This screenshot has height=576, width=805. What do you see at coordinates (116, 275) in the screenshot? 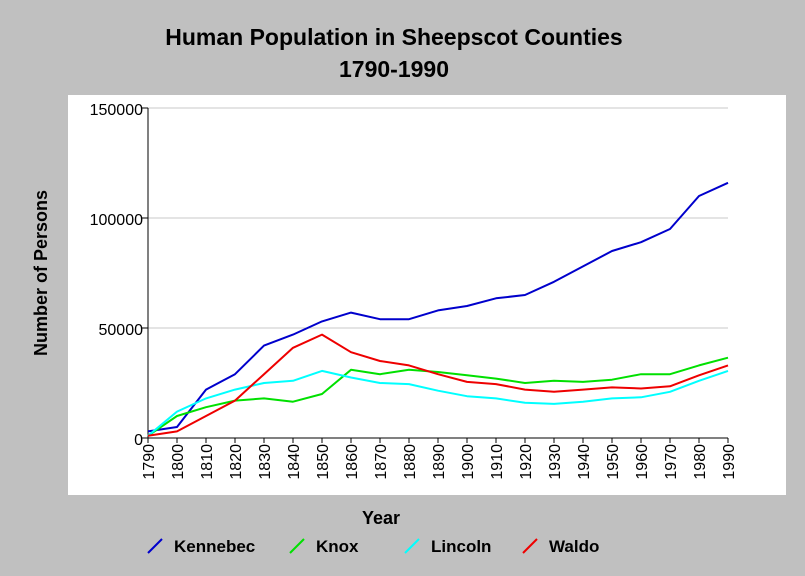
I see `y-tick-labels: 0 50000 100000 150000` at bounding box center [116, 275].